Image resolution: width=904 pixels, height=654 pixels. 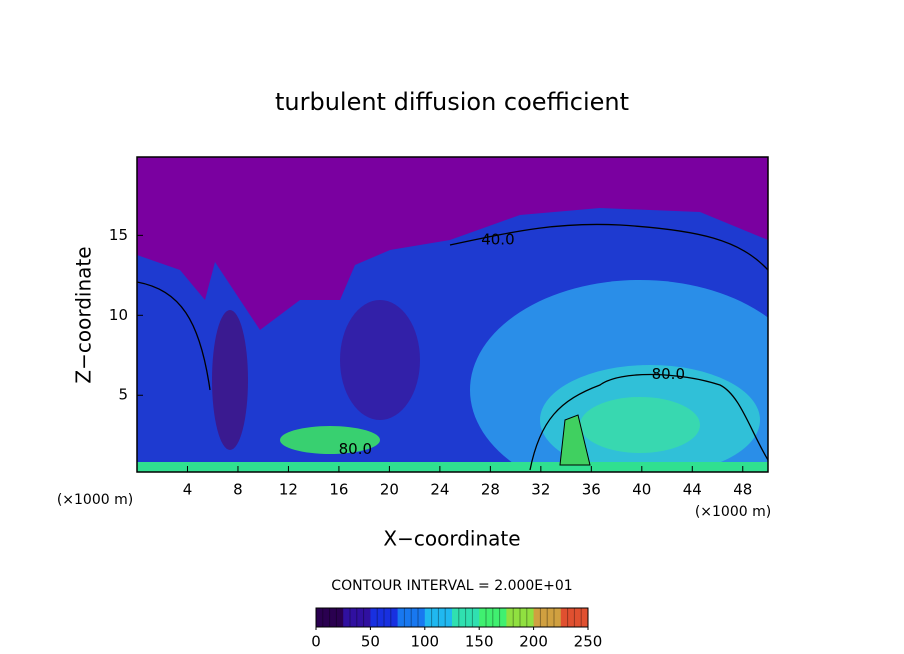 I want to click on colorbar-tick-label: 200, so click(x=533, y=642).